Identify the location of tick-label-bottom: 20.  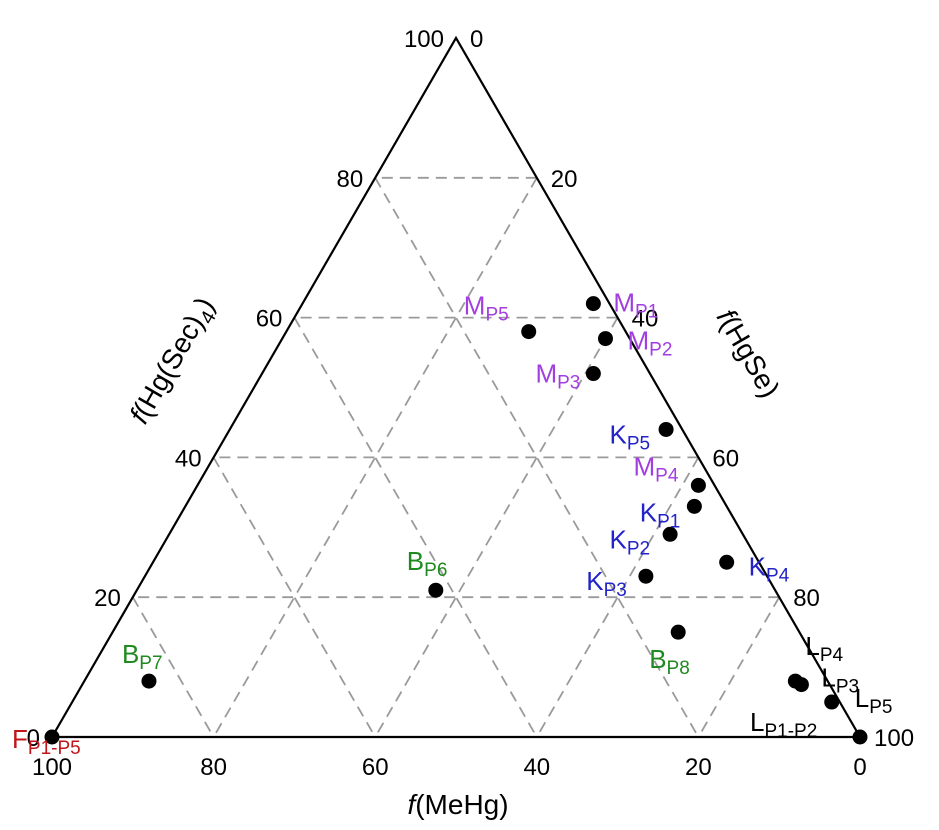
(698, 767).